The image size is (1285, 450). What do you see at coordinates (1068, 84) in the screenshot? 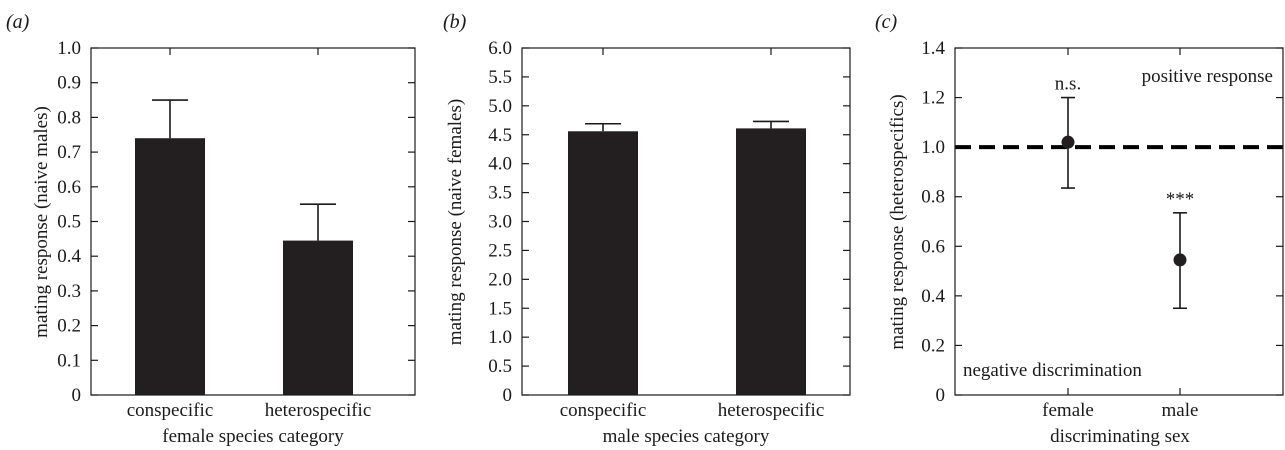
I see `significance-label: n.s.` at bounding box center [1068, 84].